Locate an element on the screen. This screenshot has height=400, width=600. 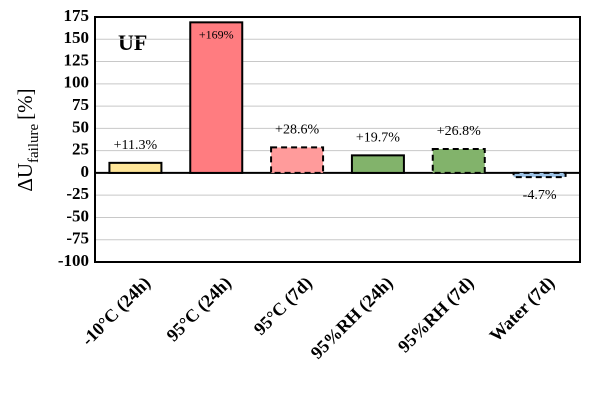
y-tick-label: -50 is located at coordinates (77, 215).